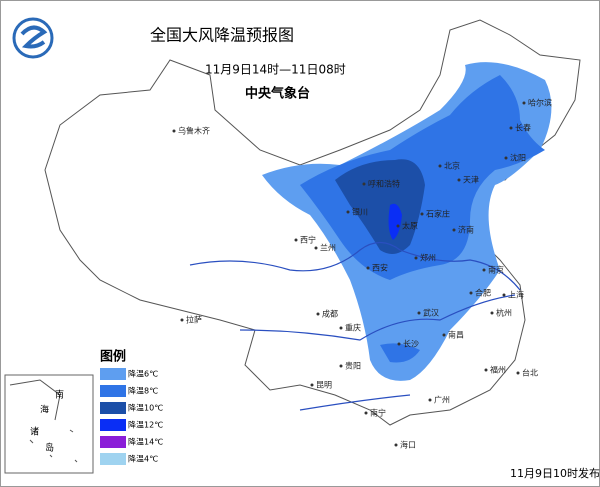  Describe the element at coordinates (43, 421) in the screenshot. I see `inset-map` at that location.